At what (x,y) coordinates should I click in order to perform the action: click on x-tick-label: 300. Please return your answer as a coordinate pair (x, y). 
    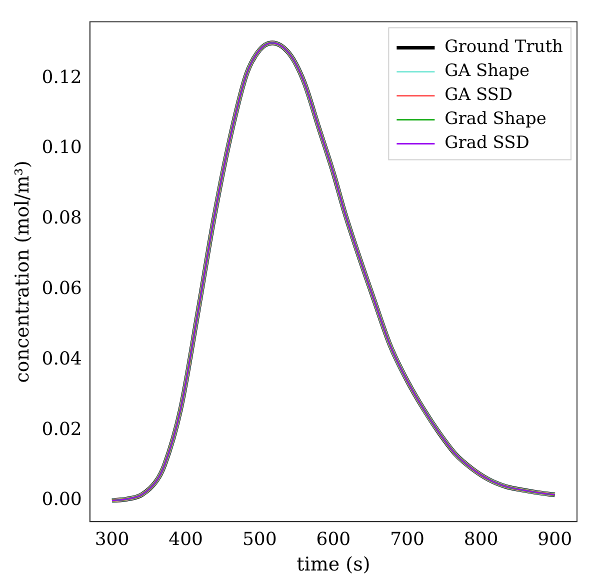
    Looking at the image, I should click on (112, 539).